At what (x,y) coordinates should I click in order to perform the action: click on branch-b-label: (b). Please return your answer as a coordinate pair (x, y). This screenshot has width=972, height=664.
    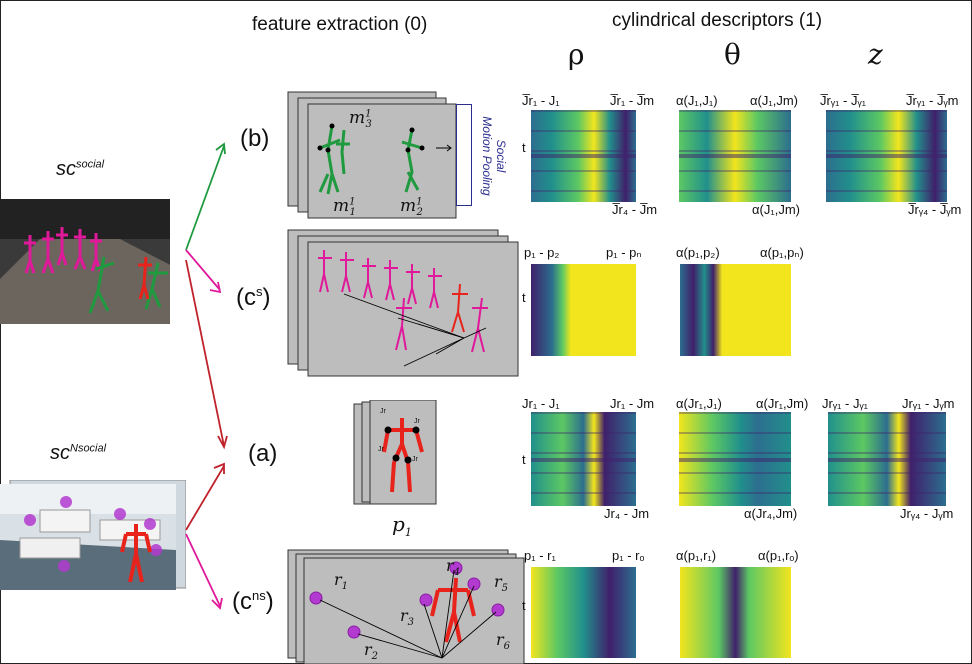
    Looking at the image, I should click on (255, 138).